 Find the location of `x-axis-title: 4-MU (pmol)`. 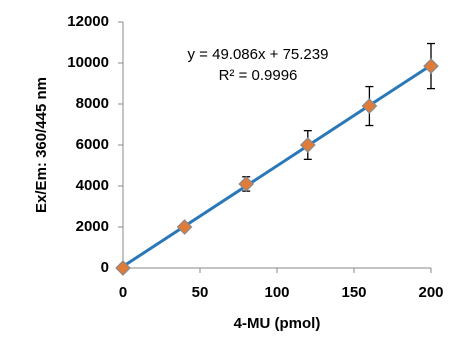

x-axis-title: 4-MU (pmol) is located at coordinates (277, 323).